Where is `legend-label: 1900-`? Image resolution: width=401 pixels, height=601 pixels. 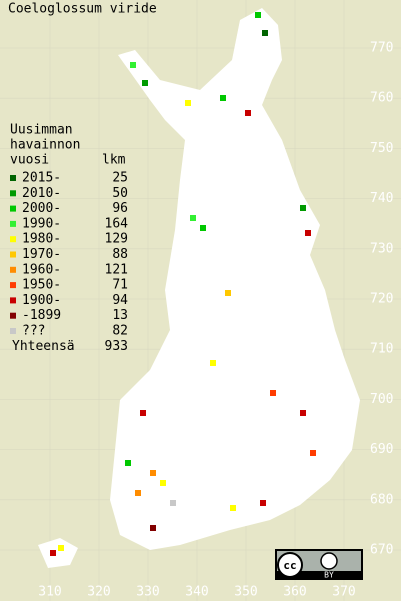 legend-label: 1900- is located at coordinates (41, 300).